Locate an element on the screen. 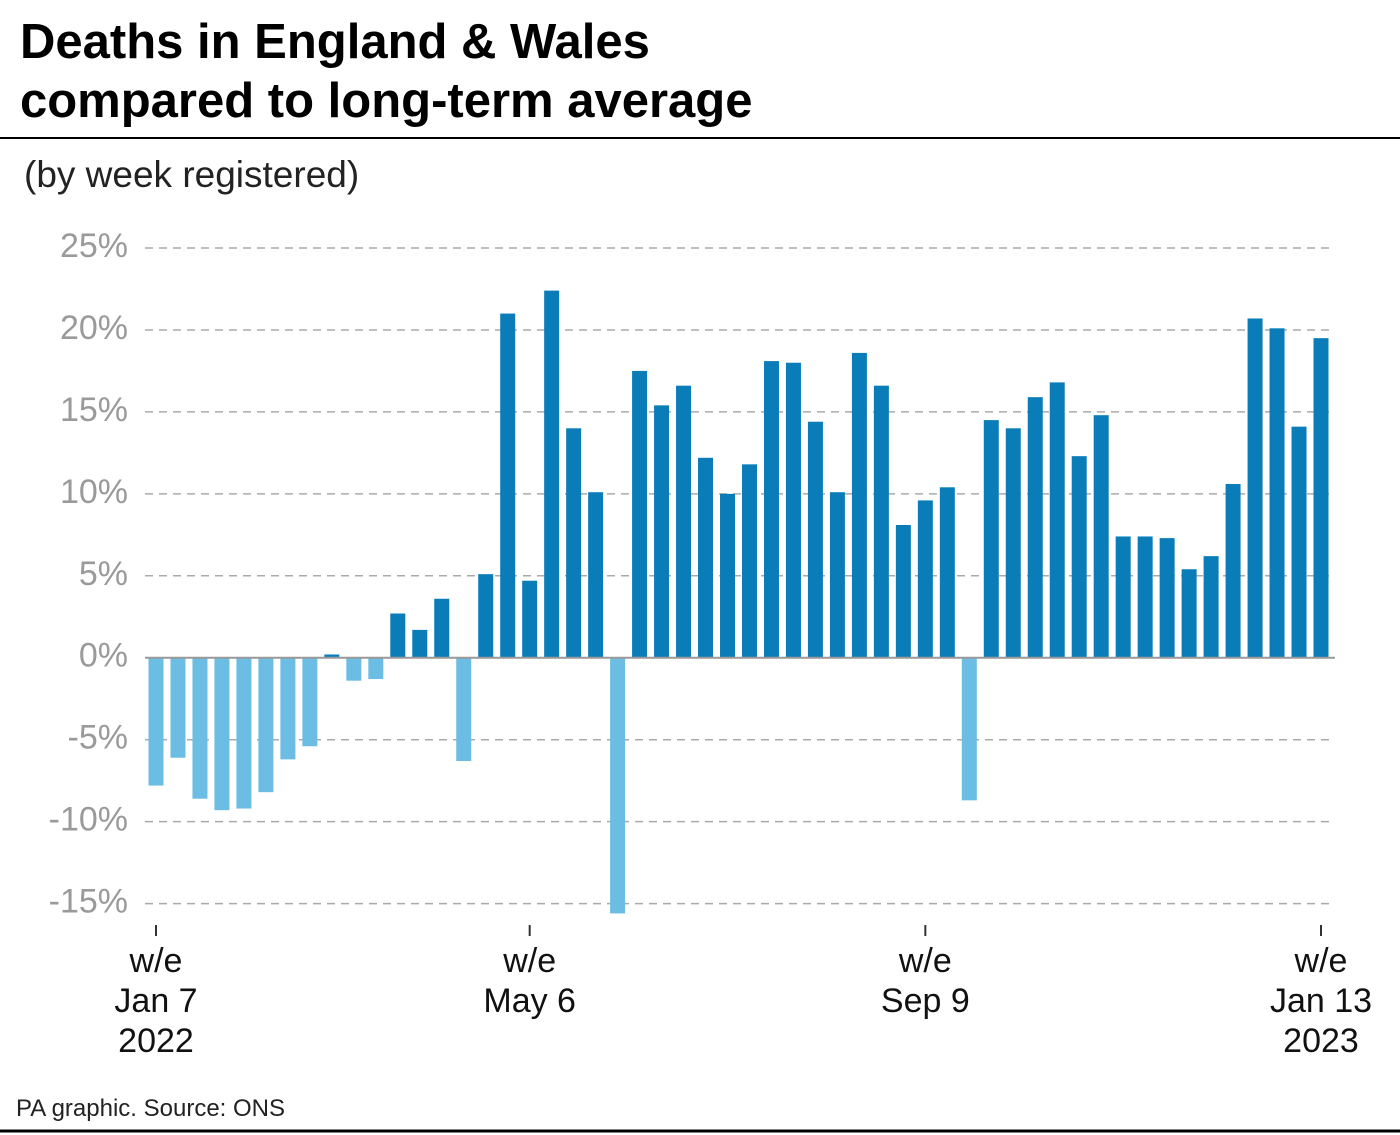  y-tick-label: 20% is located at coordinates (94, 328).